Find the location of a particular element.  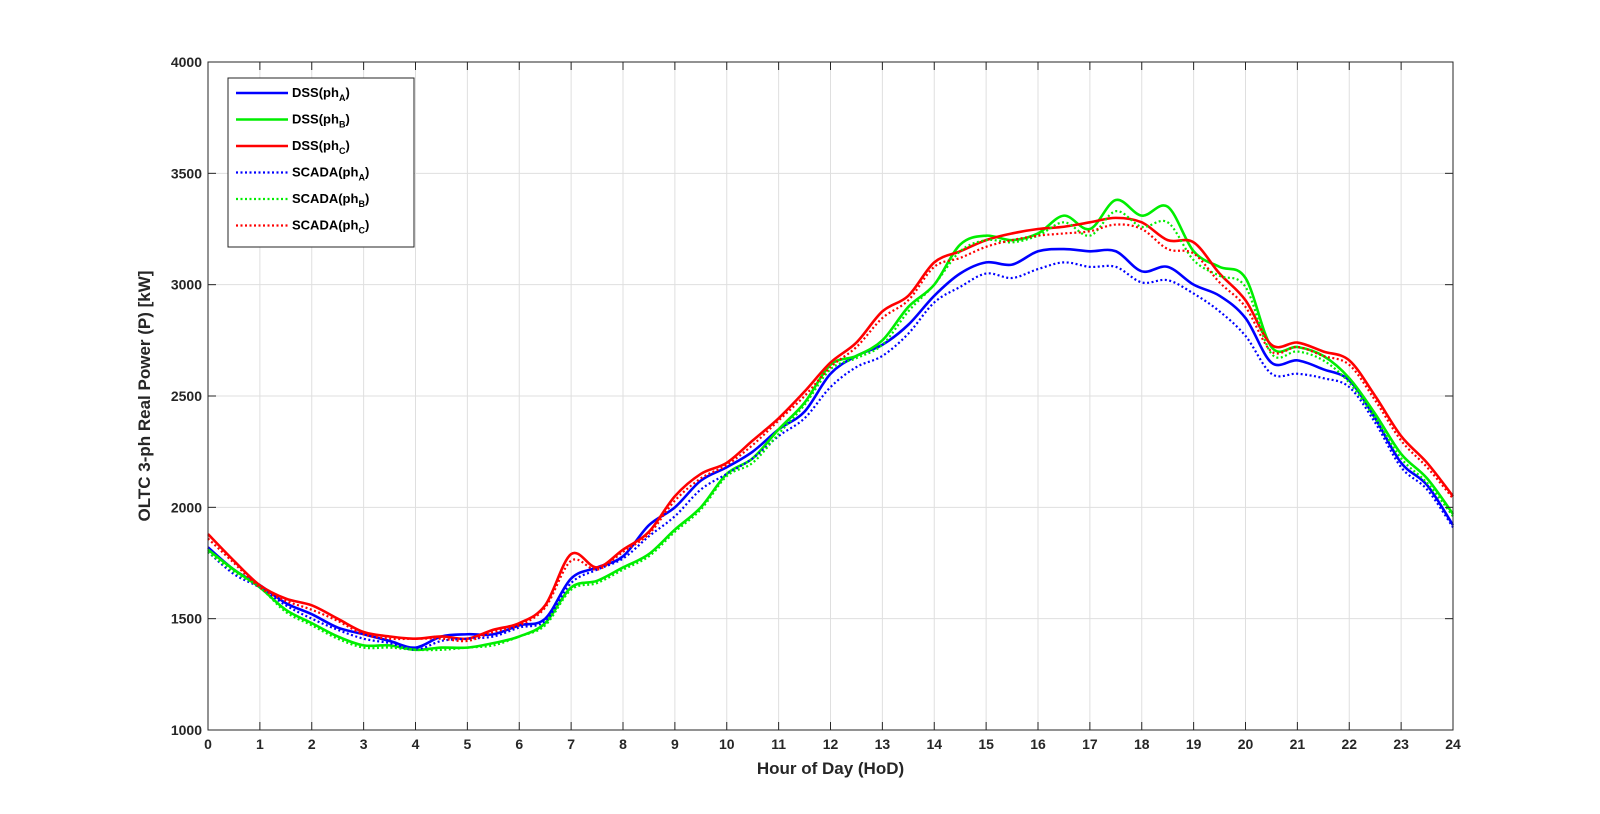

x-tick-label: 11 is located at coordinates (778, 744).